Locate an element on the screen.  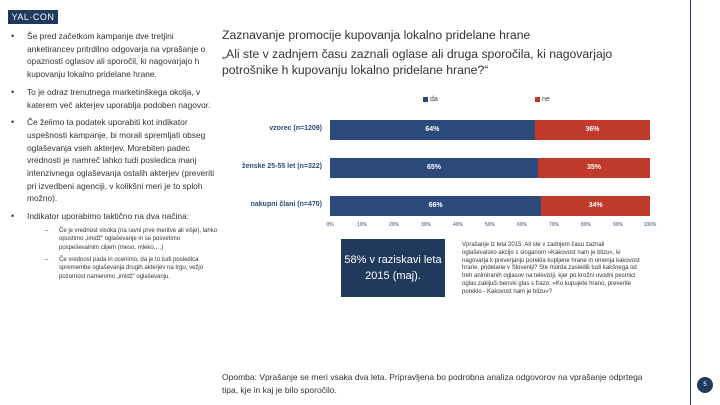
legend-label-da: da is located at coordinates (434, 99).